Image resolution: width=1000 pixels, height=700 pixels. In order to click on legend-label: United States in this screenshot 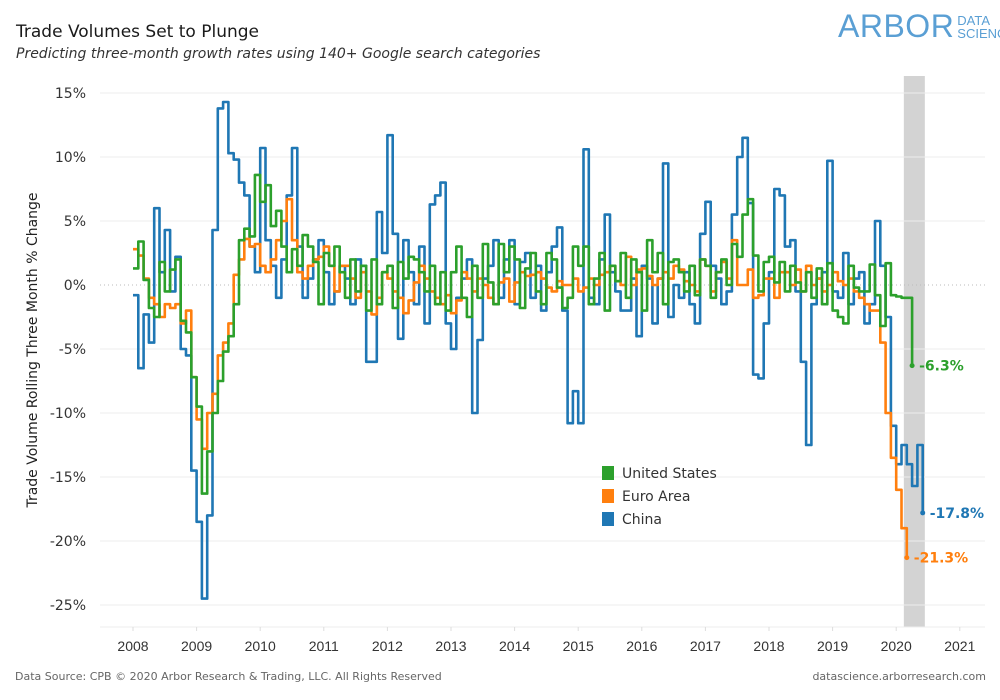, I will do `click(669, 474)`.